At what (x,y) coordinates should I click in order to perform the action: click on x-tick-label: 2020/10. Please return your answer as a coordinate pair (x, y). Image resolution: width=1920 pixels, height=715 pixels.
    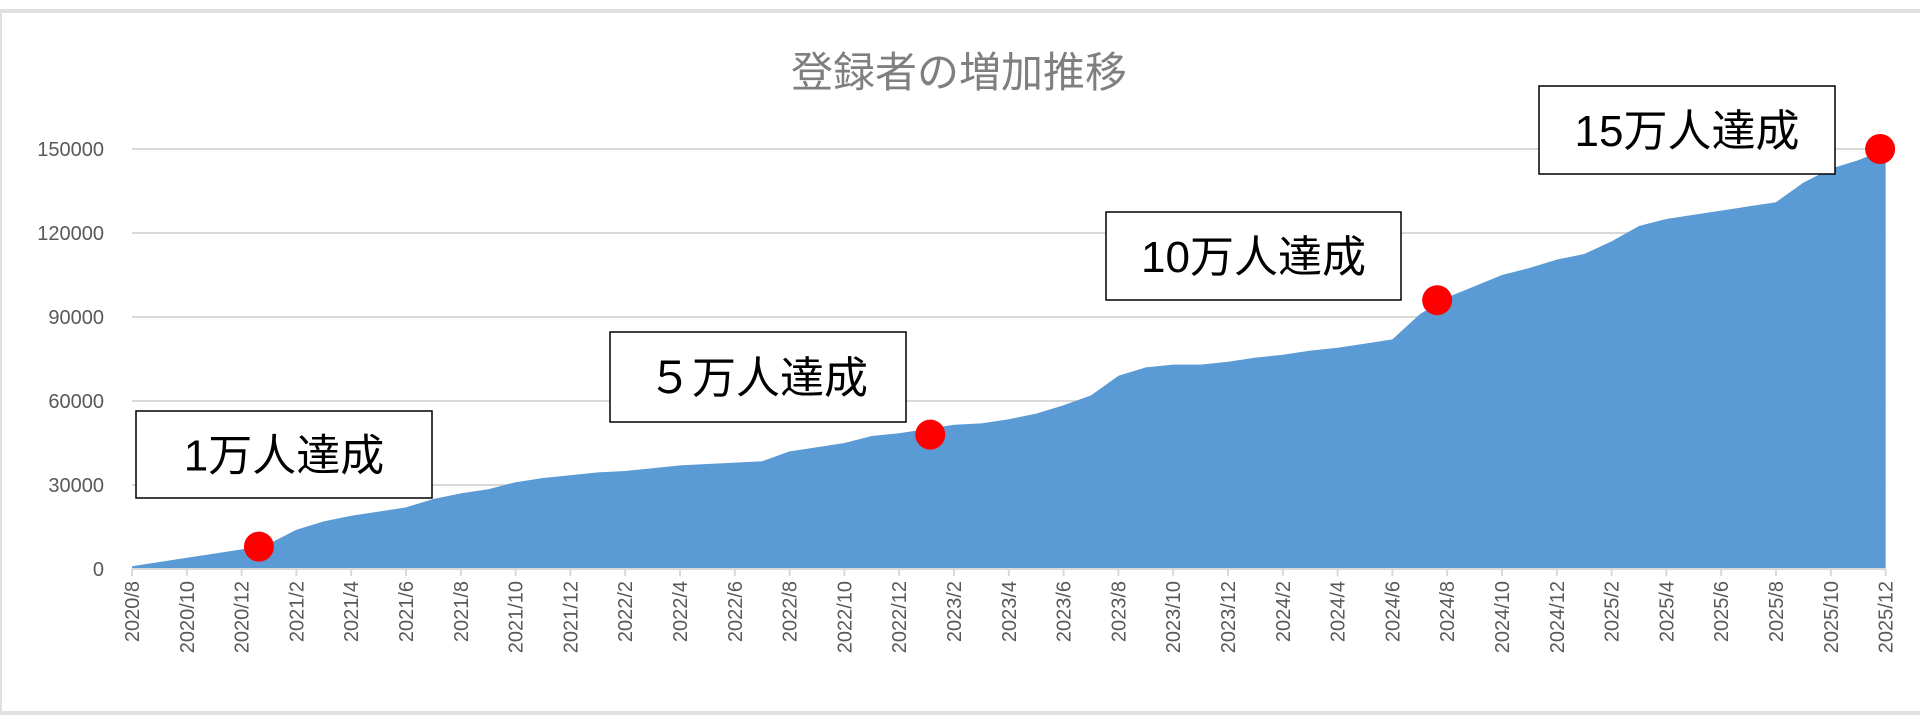
    Looking at the image, I should click on (188, 617).